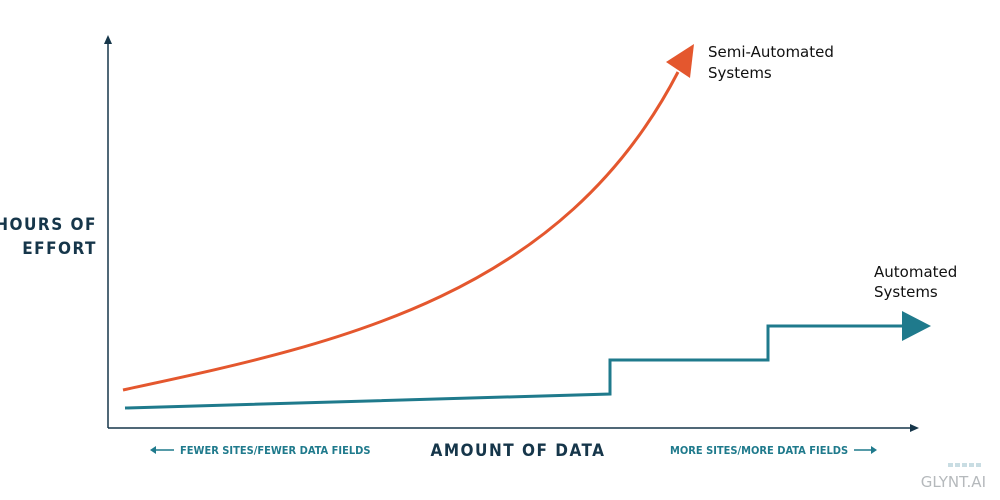 This screenshot has height=500, width=1000. Describe the element at coordinates (915, 272) in the screenshot. I see `curve-label: Automated` at that location.